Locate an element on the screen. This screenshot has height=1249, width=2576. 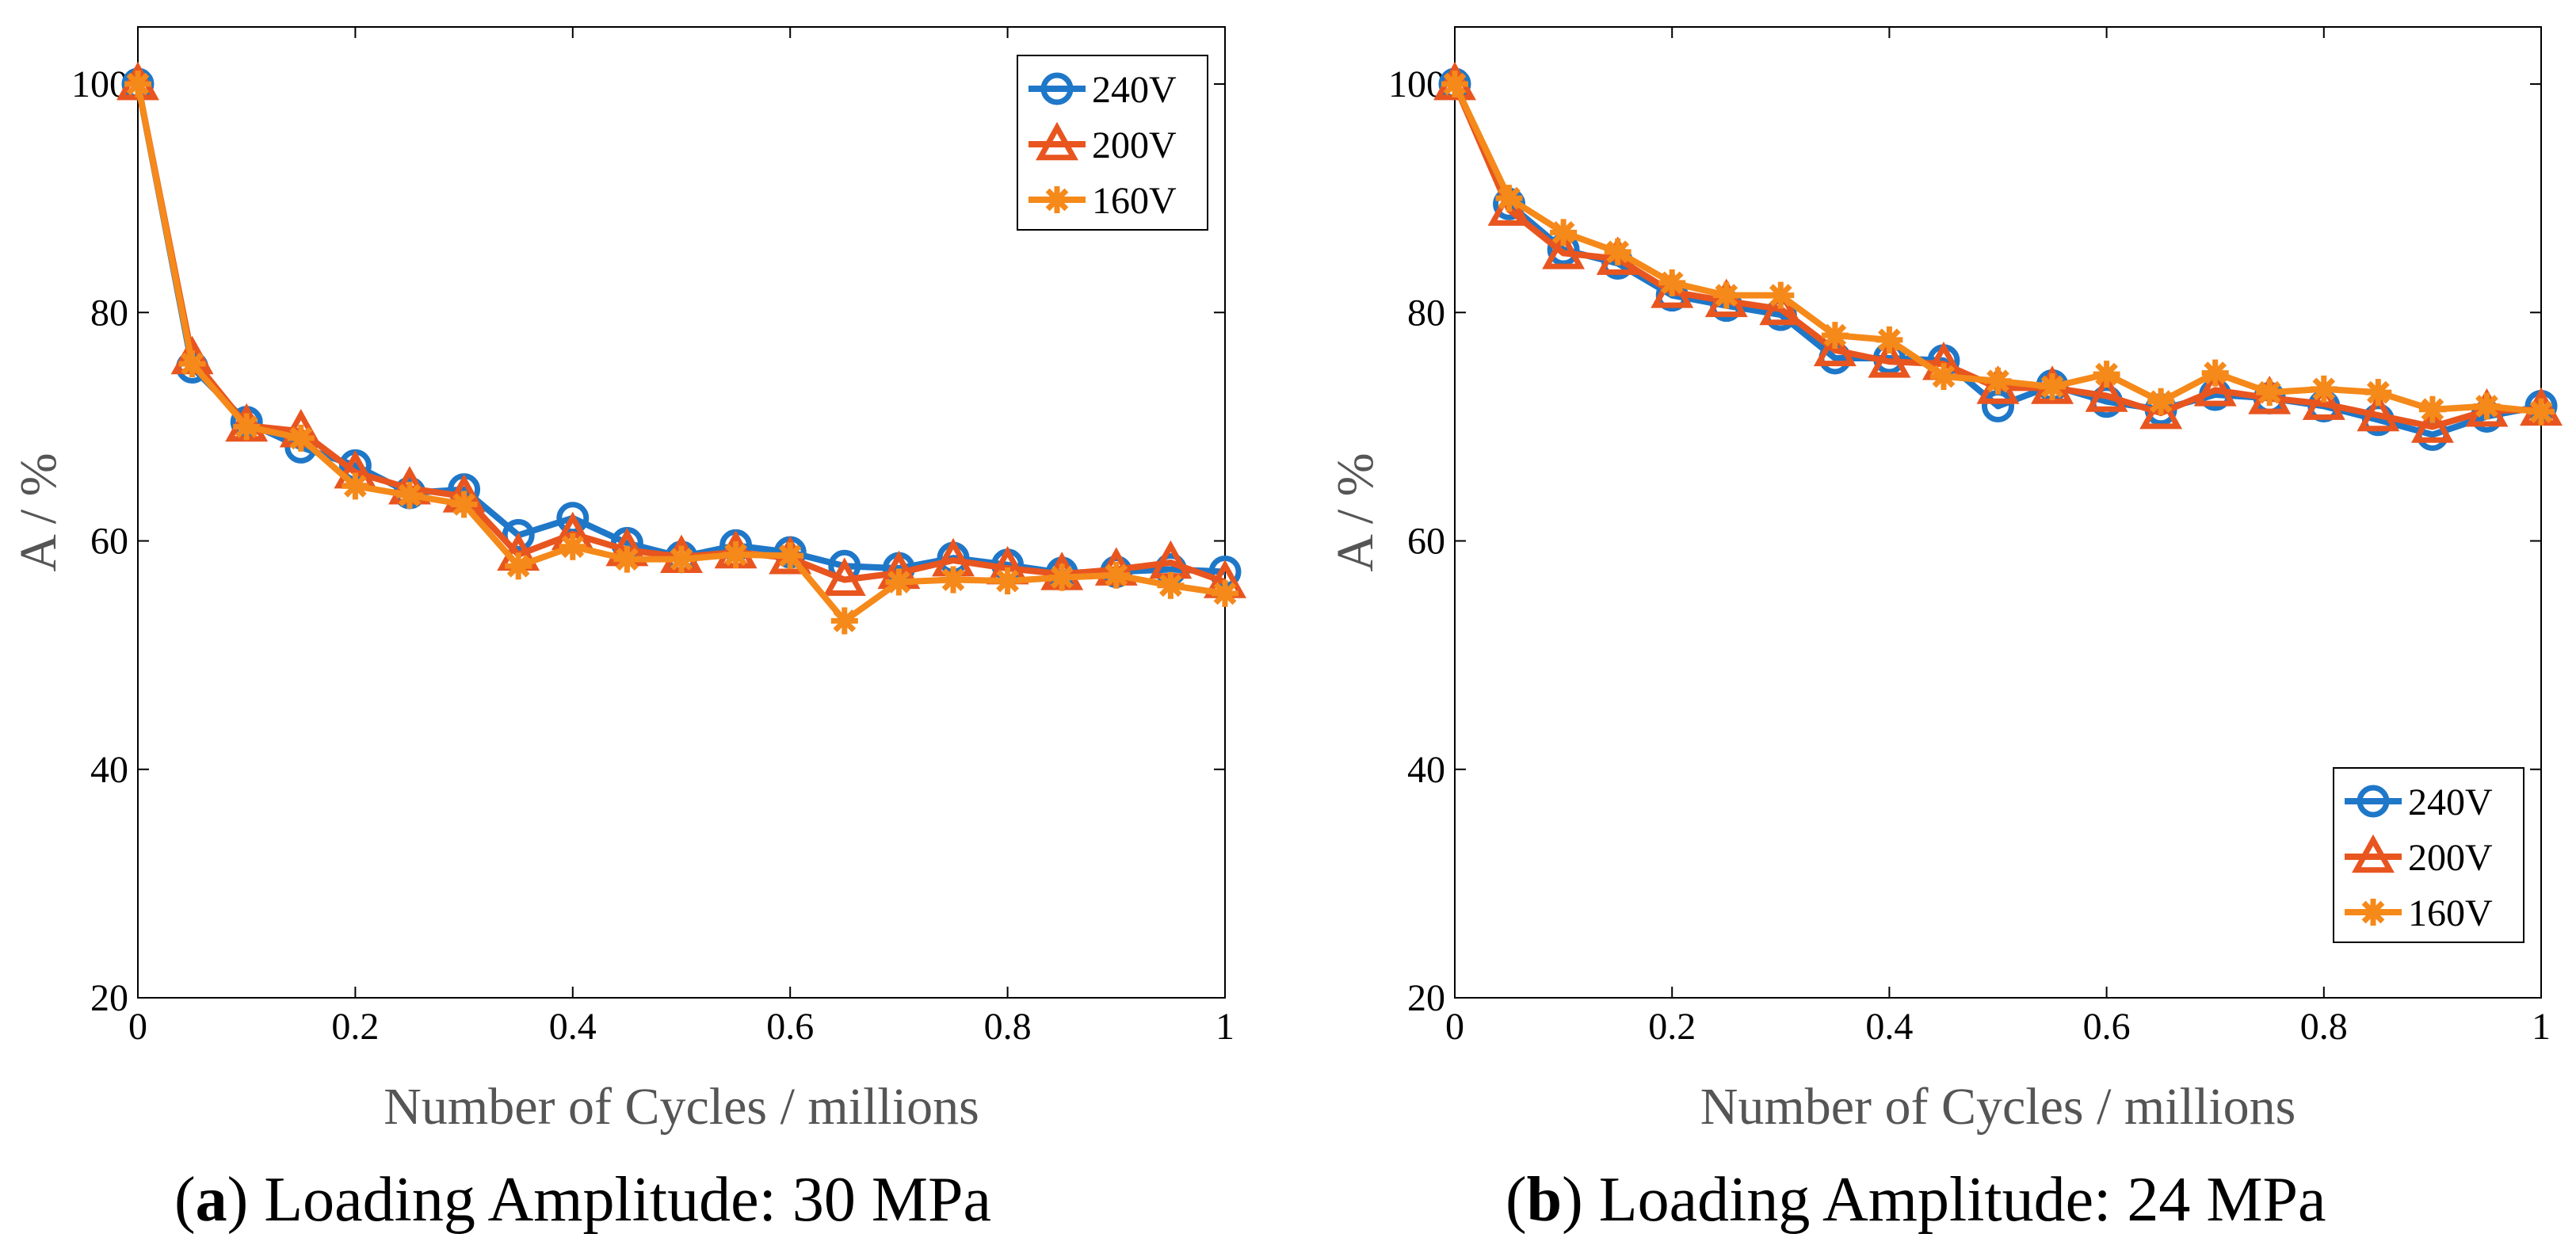
caption-letter: b is located at coordinates (1545, 1200).